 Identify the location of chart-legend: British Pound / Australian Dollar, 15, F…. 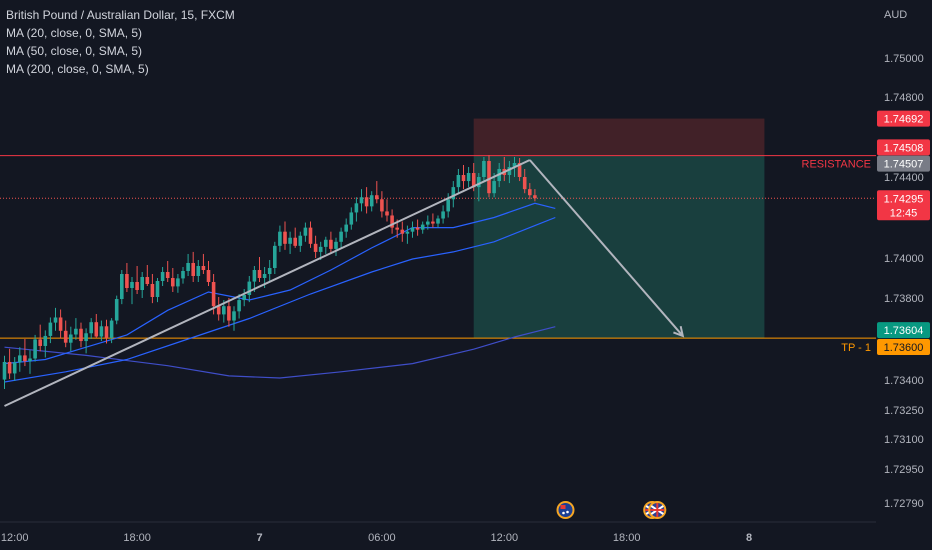
(120, 42).